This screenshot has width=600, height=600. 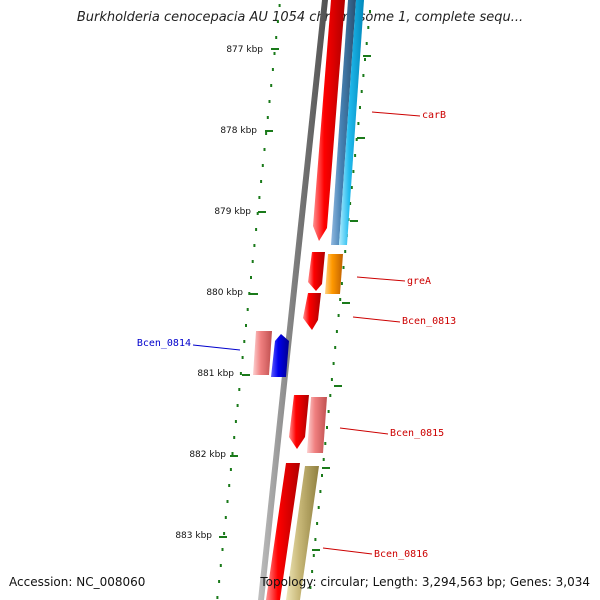 I want to click on feature-cyan, so click(x=351, y=122).